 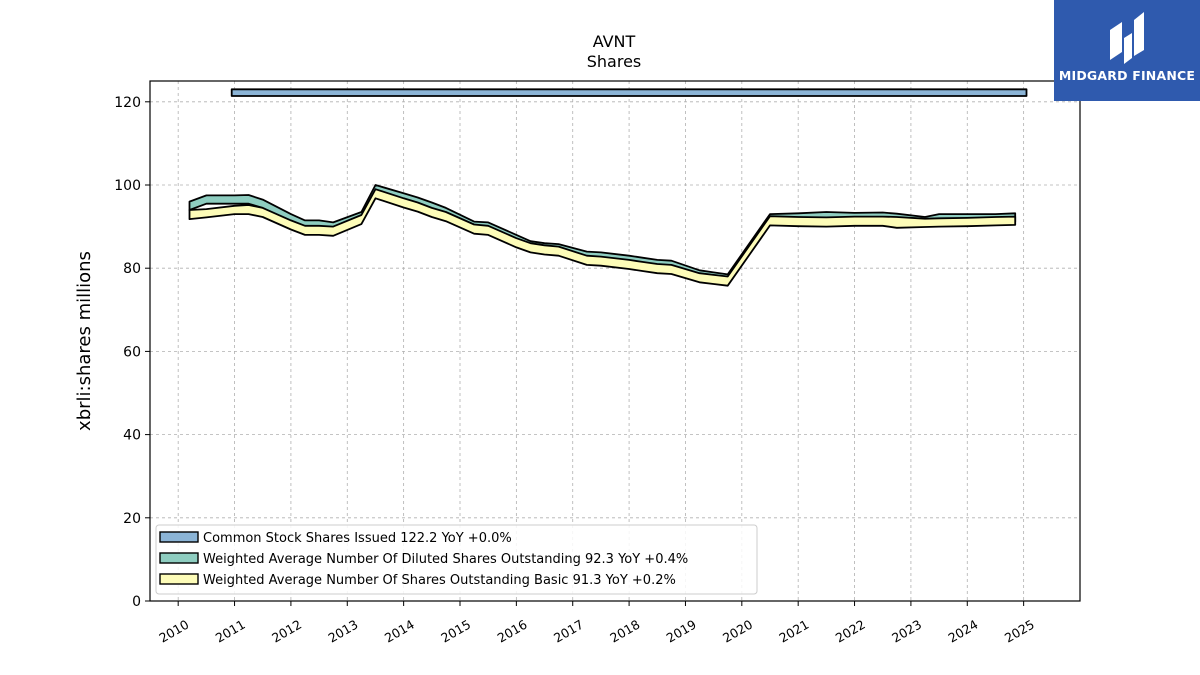 What do you see at coordinates (962, 631) in the screenshot?
I see `x-tick-label: 2024` at bounding box center [962, 631].